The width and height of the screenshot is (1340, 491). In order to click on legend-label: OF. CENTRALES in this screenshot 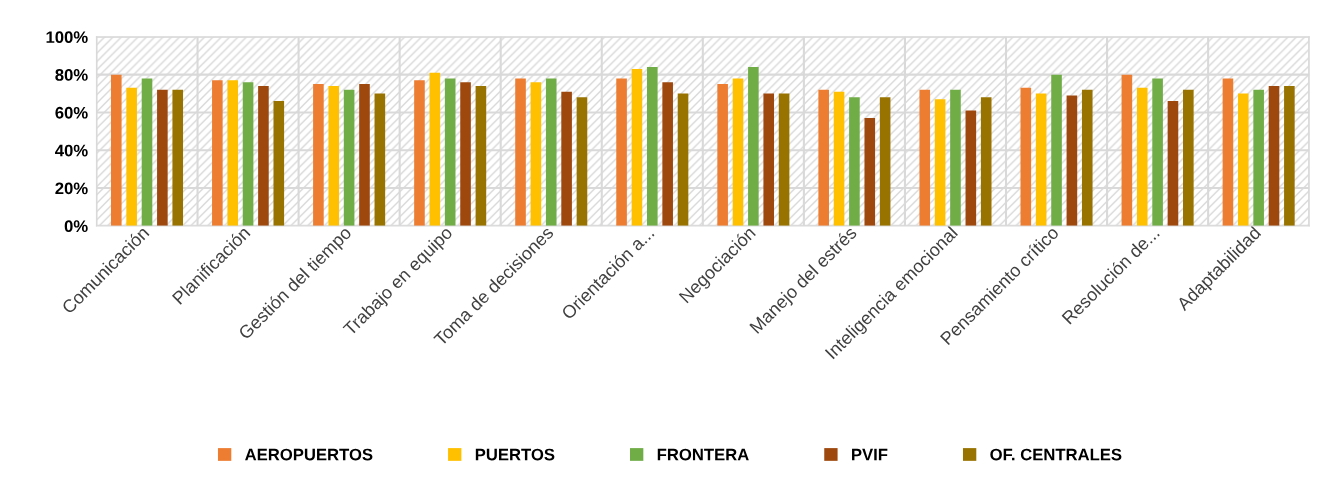, I will do `click(1056, 454)`.